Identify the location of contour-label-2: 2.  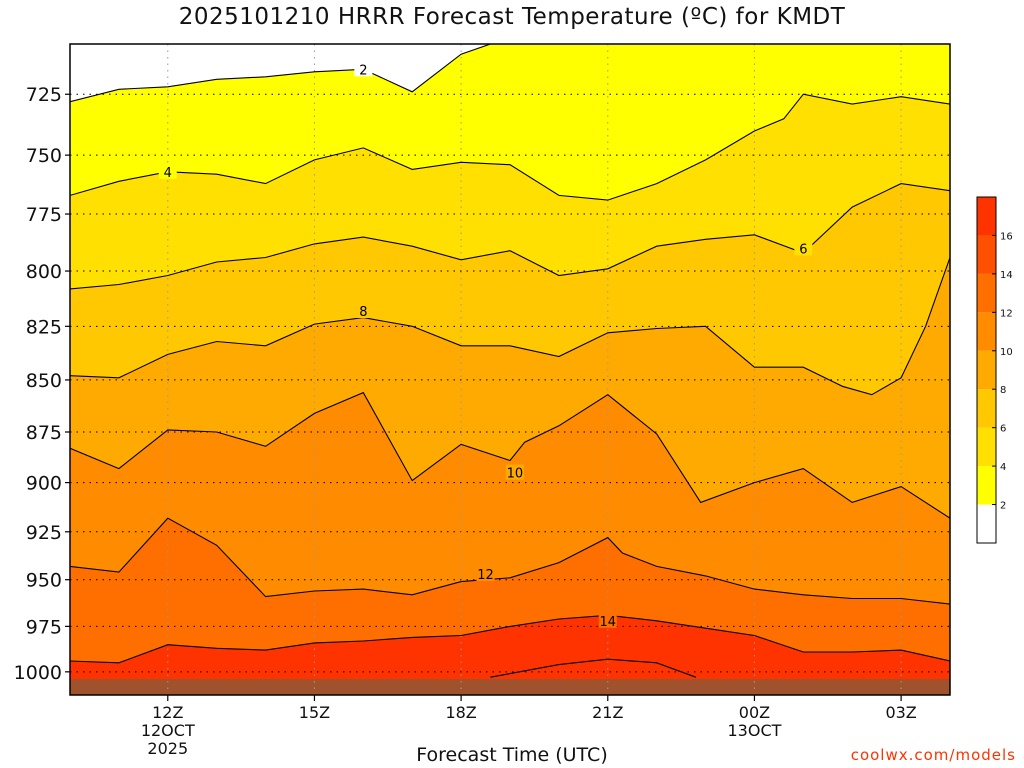
(363, 70).